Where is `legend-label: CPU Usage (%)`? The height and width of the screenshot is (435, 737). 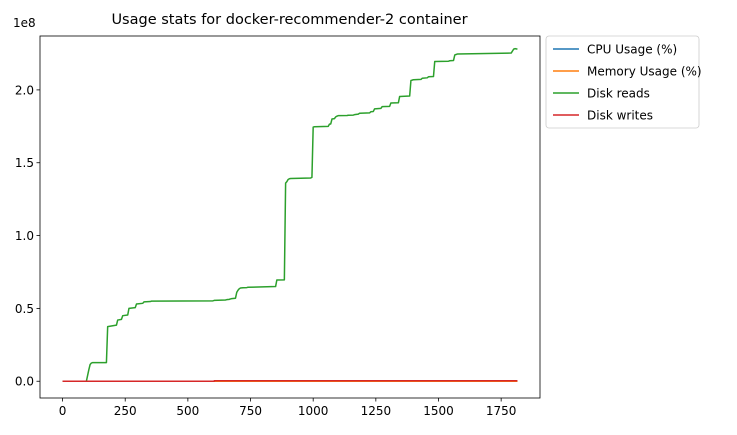
legend-label: CPU Usage (%) is located at coordinates (632, 50).